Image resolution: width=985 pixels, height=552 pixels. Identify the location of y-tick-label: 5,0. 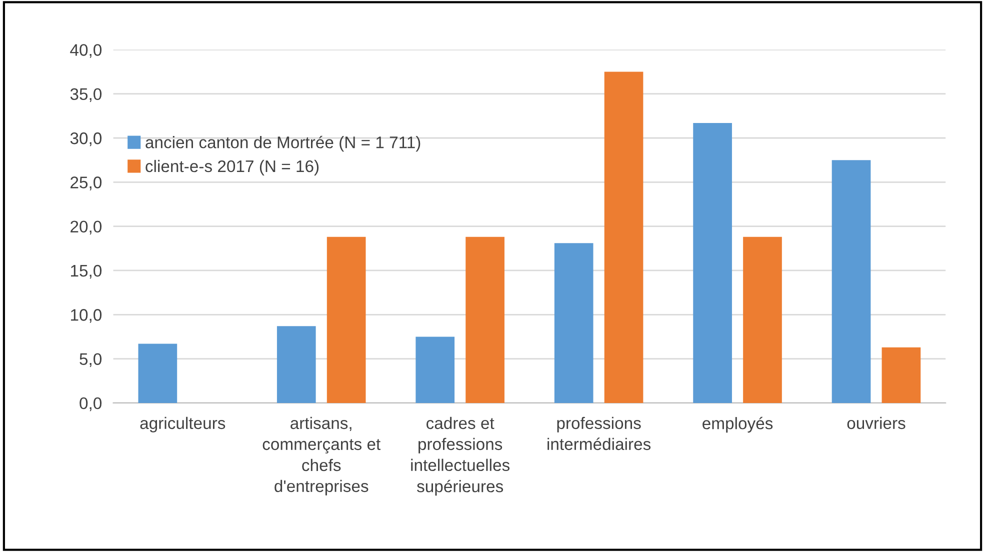
(91, 360).